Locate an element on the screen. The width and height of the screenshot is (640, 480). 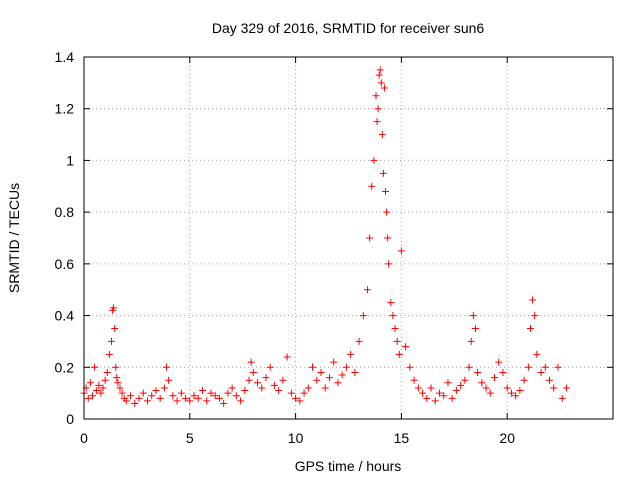
x-tick-label: 20 is located at coordinates (507, 438).